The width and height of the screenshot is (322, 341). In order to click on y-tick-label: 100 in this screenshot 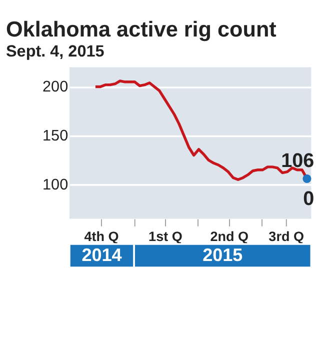, I will do `click(55, 185)`.